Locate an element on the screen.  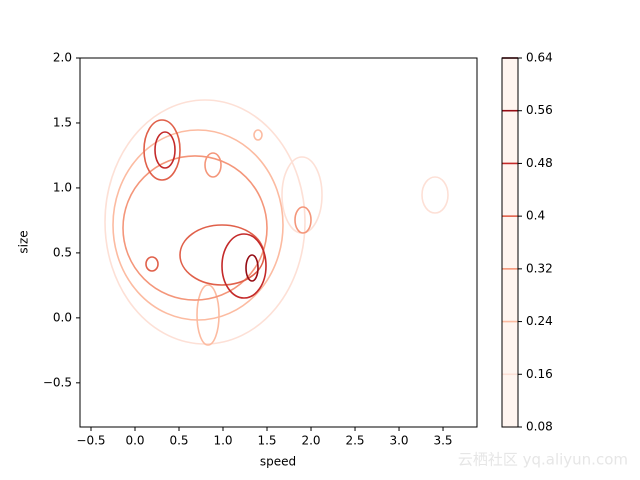
colorbar-tick-label: 0.48 is located at coordinates (539, 163).